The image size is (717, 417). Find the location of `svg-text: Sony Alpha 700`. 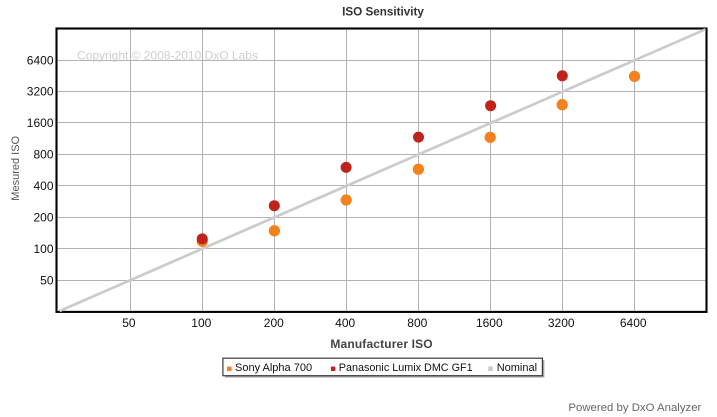

svg-text: Sony Alpha 700 is located at coordinates (273, 368).